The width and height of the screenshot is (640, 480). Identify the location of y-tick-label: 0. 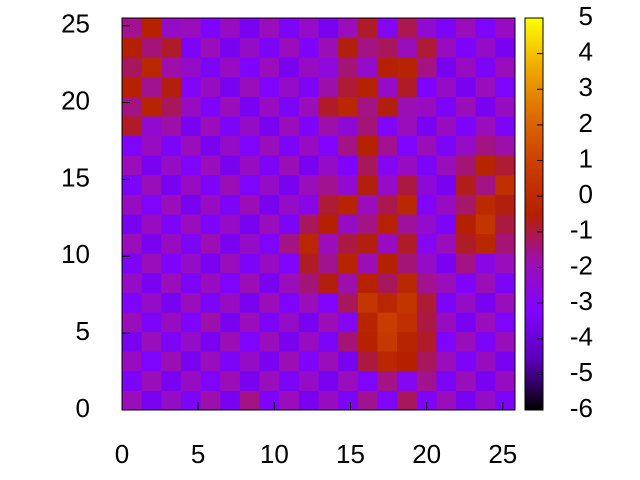
(83, 408).